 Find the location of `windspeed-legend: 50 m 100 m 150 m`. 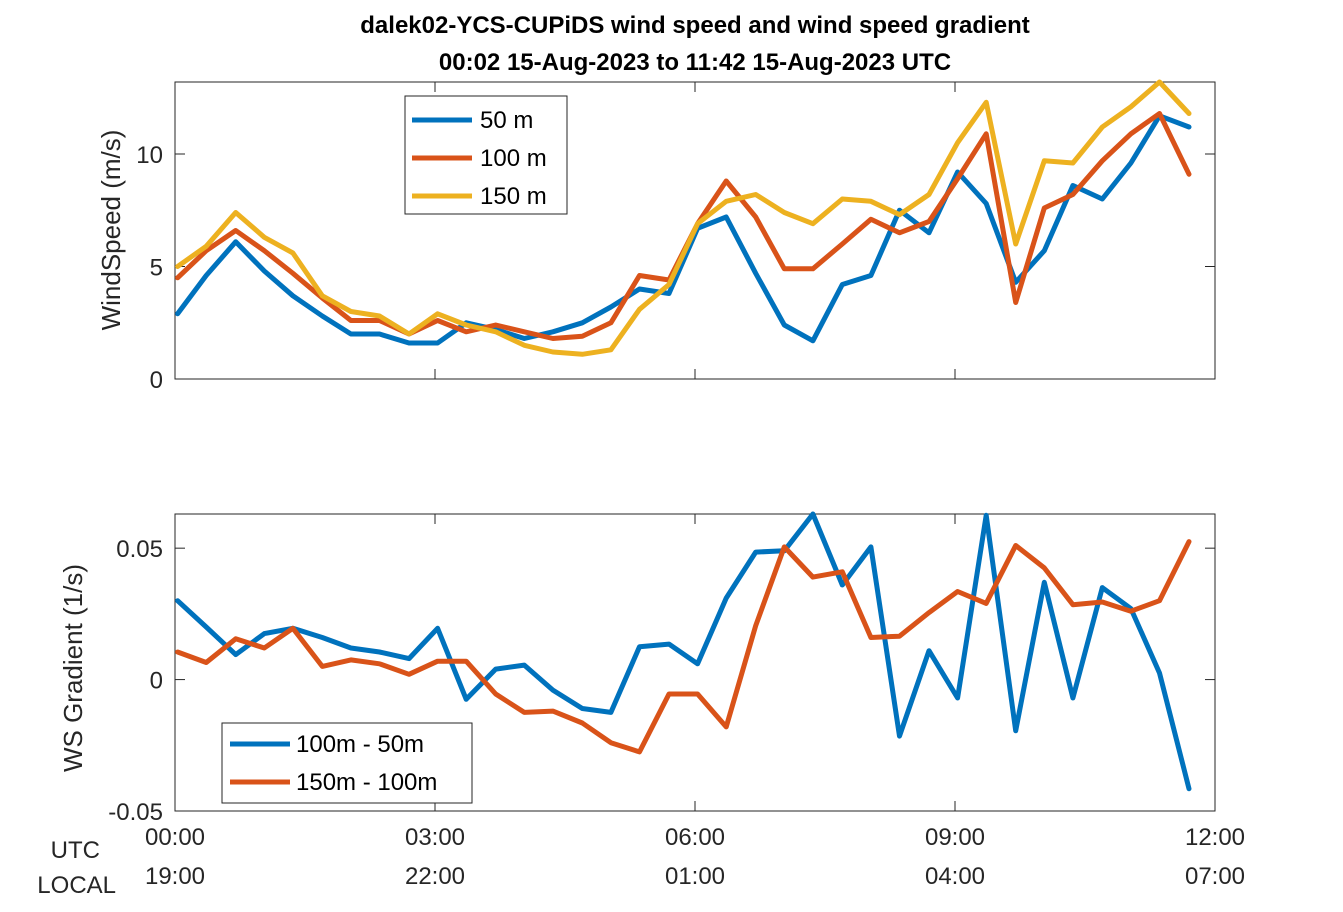

windspeed-legend: 50 m 100 m 150 m is located at coordinates (486, 155).